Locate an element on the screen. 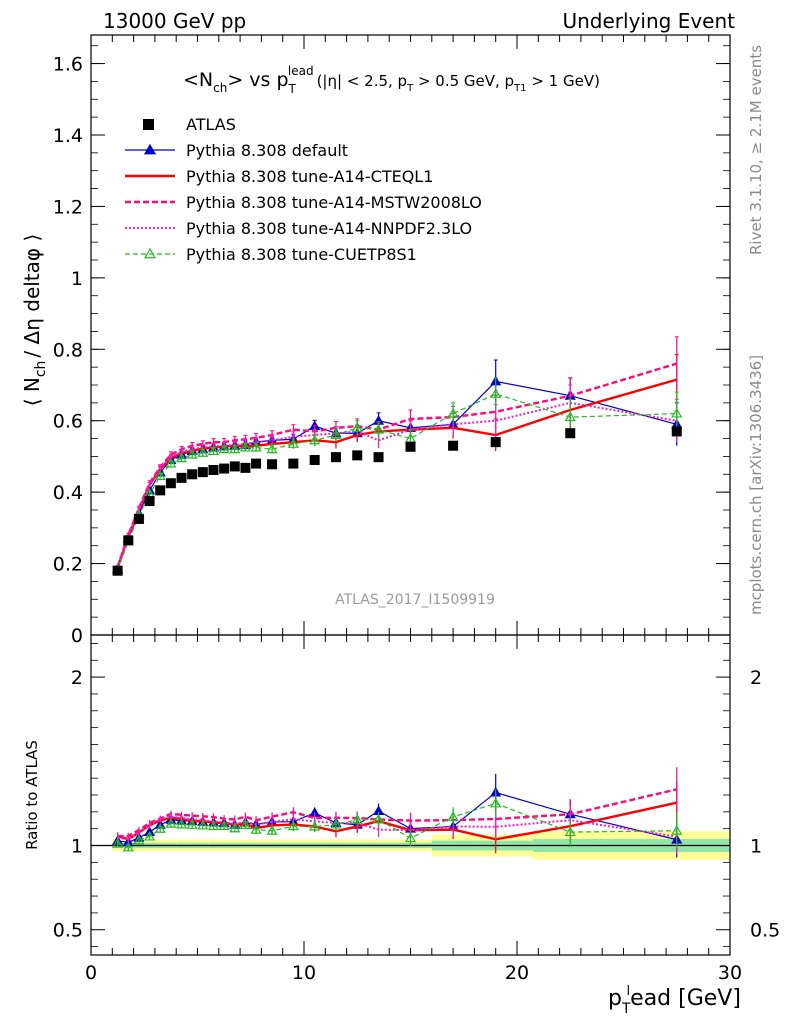 This screenshot has height=1024, width=786. ratio-y-tick-label-right: 0.5 is located at coordinates (765, 931).